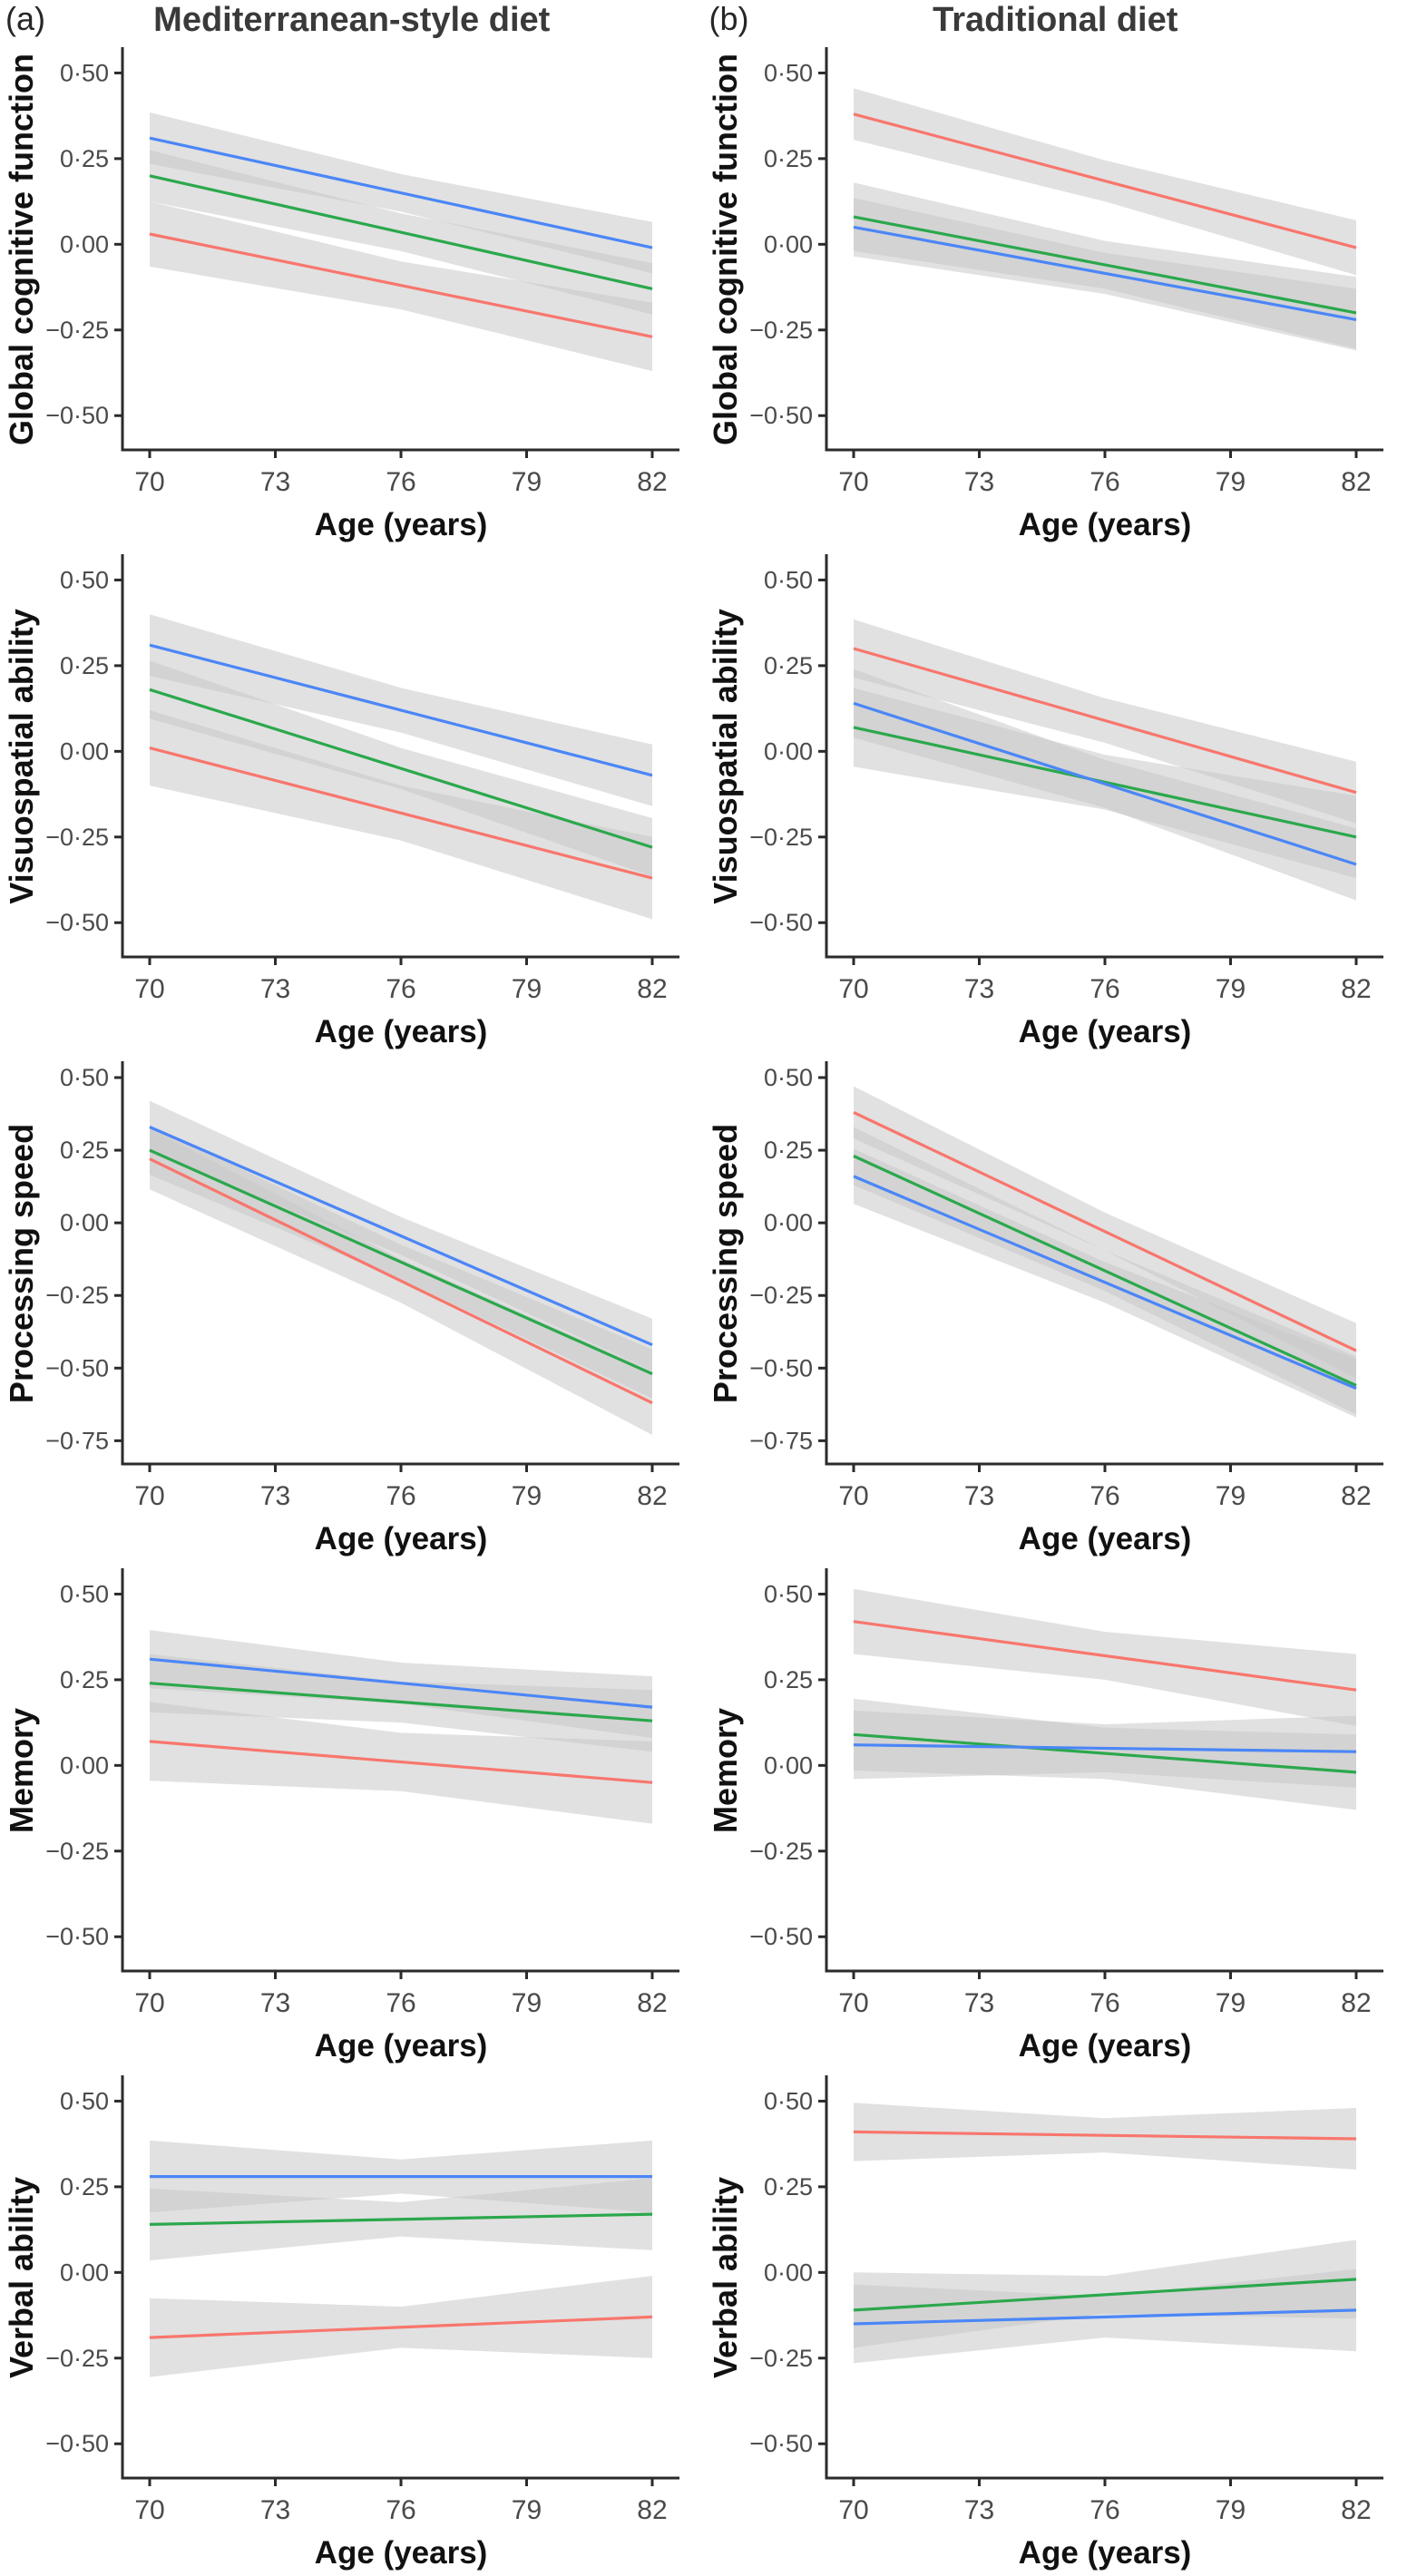 The height and width of the screenshot is (2576, 1407). Describe the element at coordinates (728, 18) in the screenshot. I see `panel-b-label: (b)` at that location.